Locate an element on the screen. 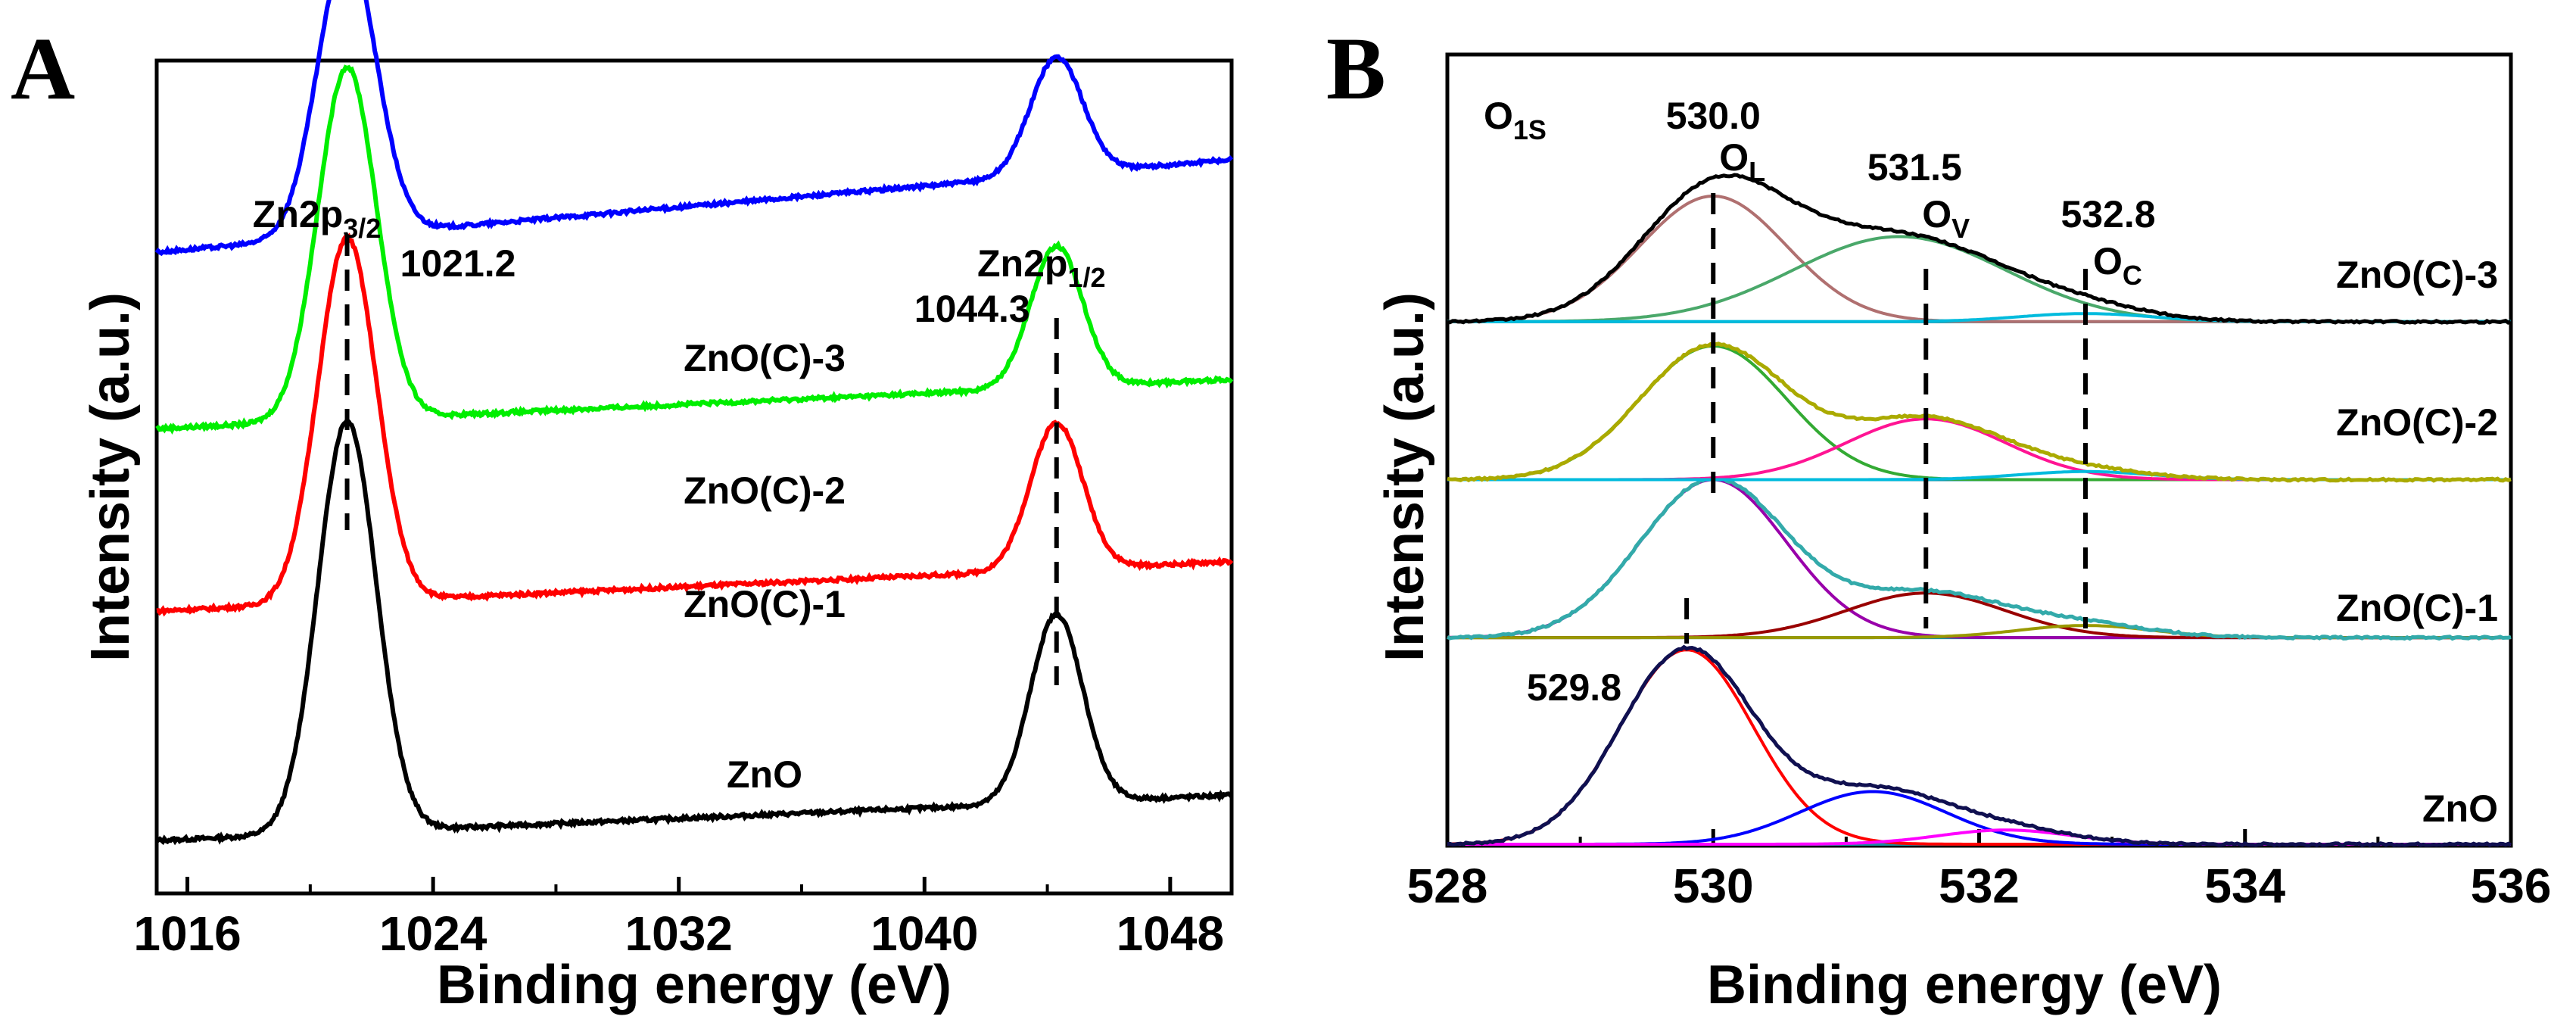 This screenshot has width=2576, height=1032. panel-b-y-axis-title: Intensity (a.u.) is located at coordinates (1405, 477).